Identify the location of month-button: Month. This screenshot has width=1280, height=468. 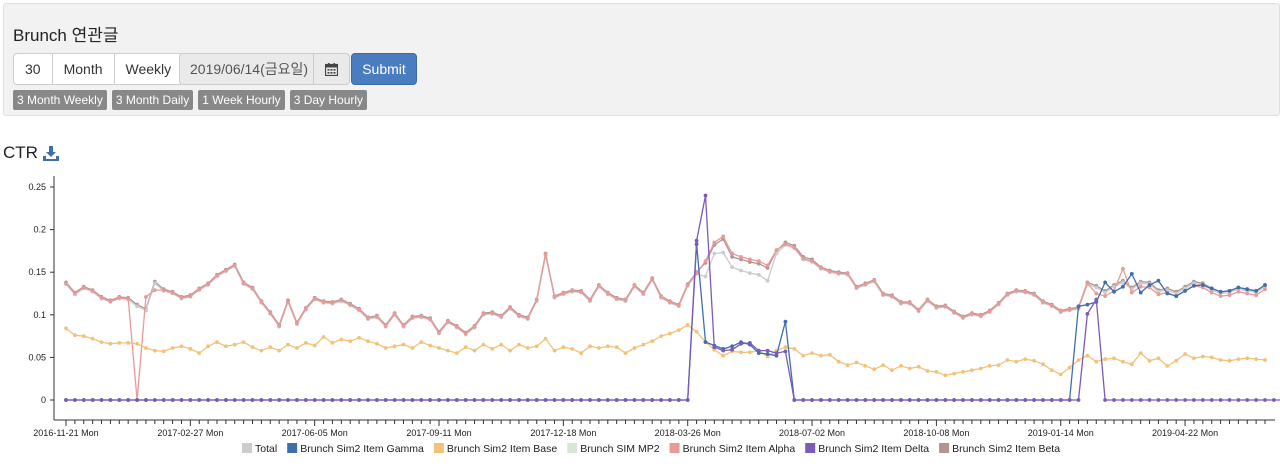
(84, 69).